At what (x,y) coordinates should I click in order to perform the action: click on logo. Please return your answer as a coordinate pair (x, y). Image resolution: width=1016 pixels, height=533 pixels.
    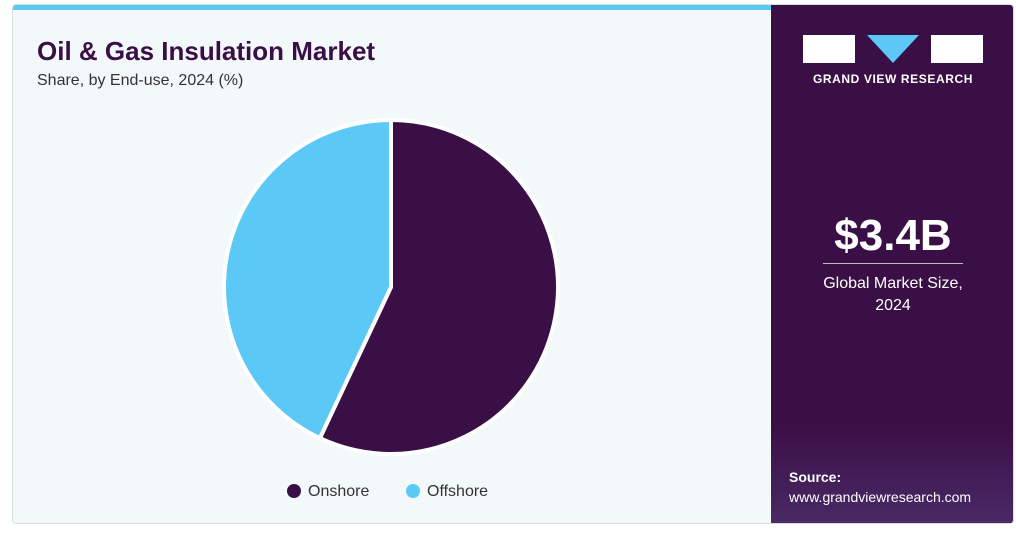
    Looking at the image, I should click on (893, 49).